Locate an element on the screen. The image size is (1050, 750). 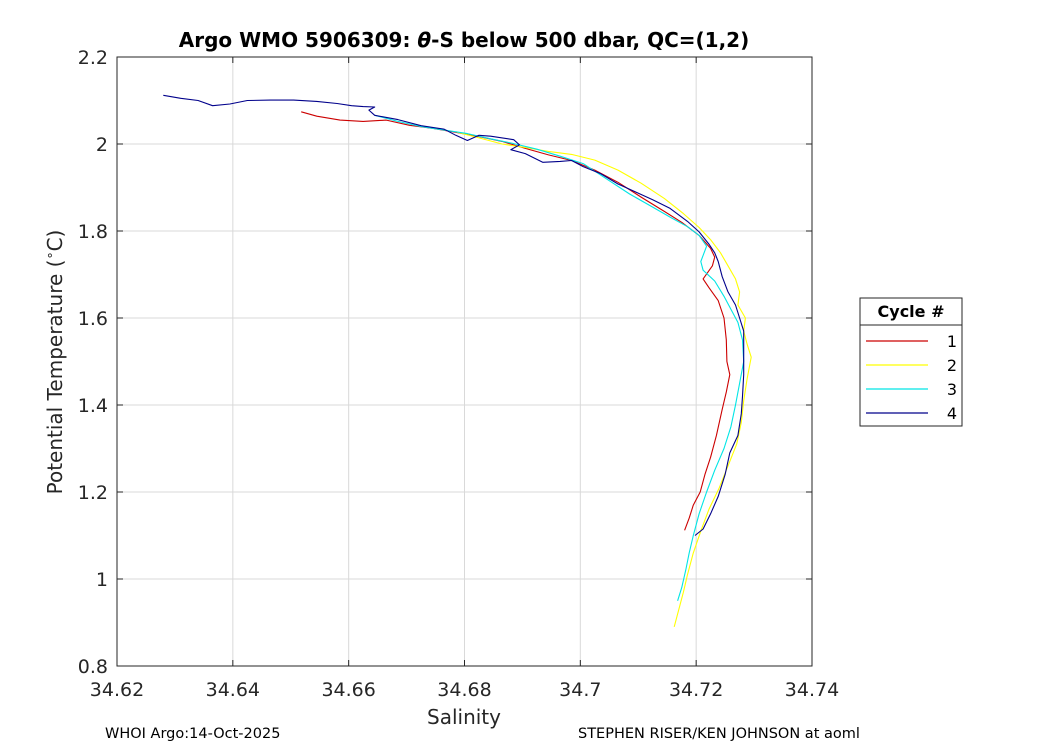
x-tick-label: 34.68 is located at coordinates (464, 690).